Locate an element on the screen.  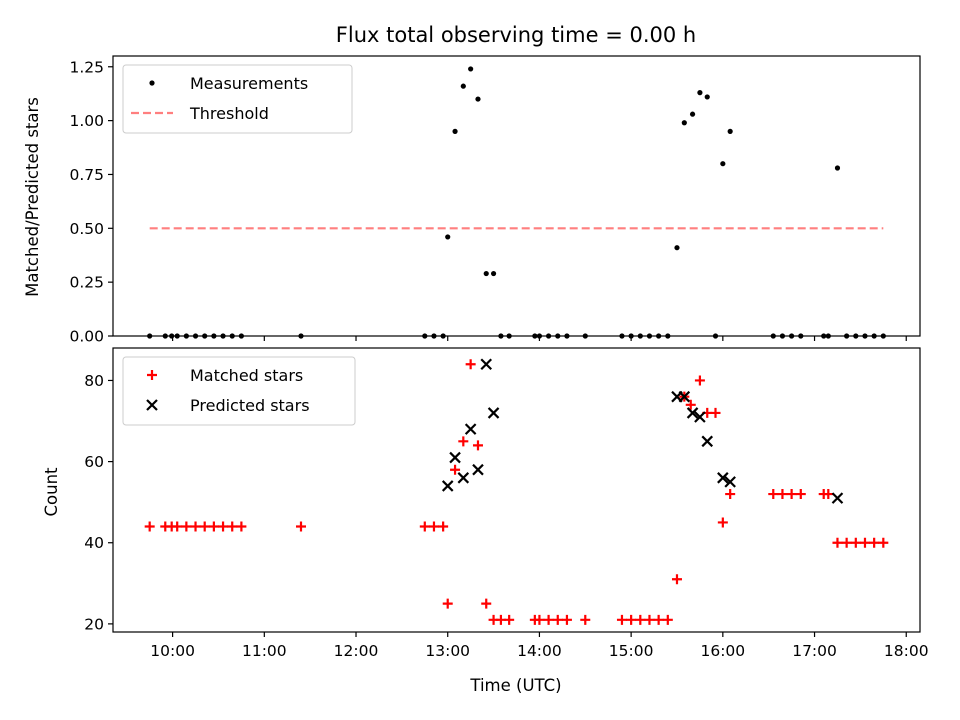
legend-matched-swatch is located at coordinates (152, 375).